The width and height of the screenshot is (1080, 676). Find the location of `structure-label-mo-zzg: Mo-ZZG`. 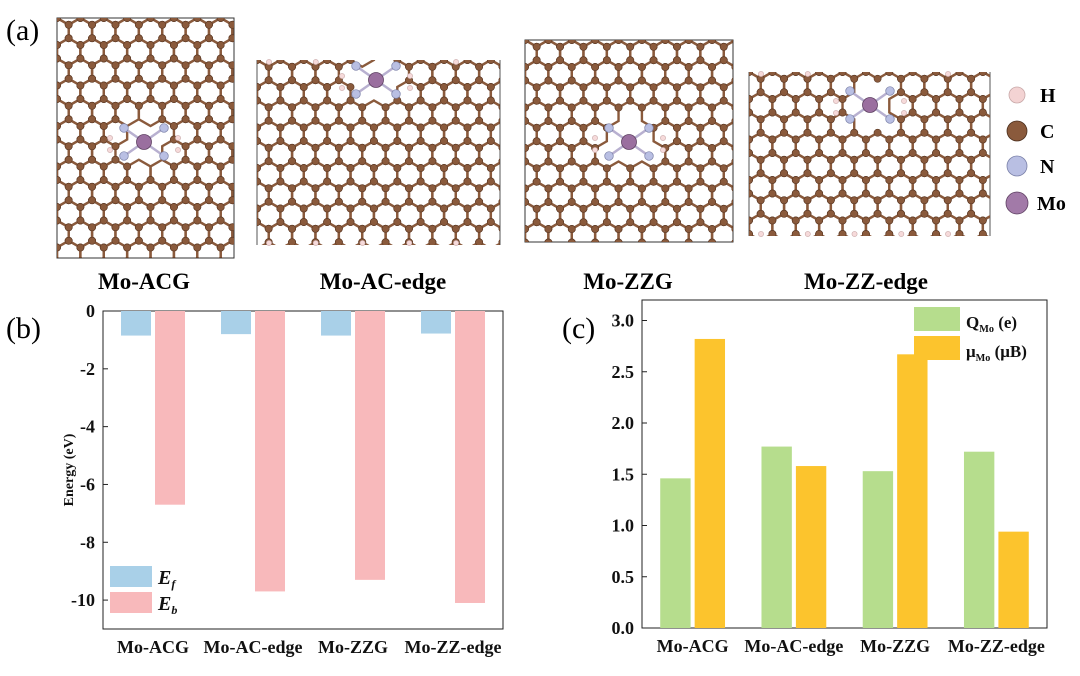

structure-label-mo-zzg: Mo-ZZG is located at coordinates (628, 281).